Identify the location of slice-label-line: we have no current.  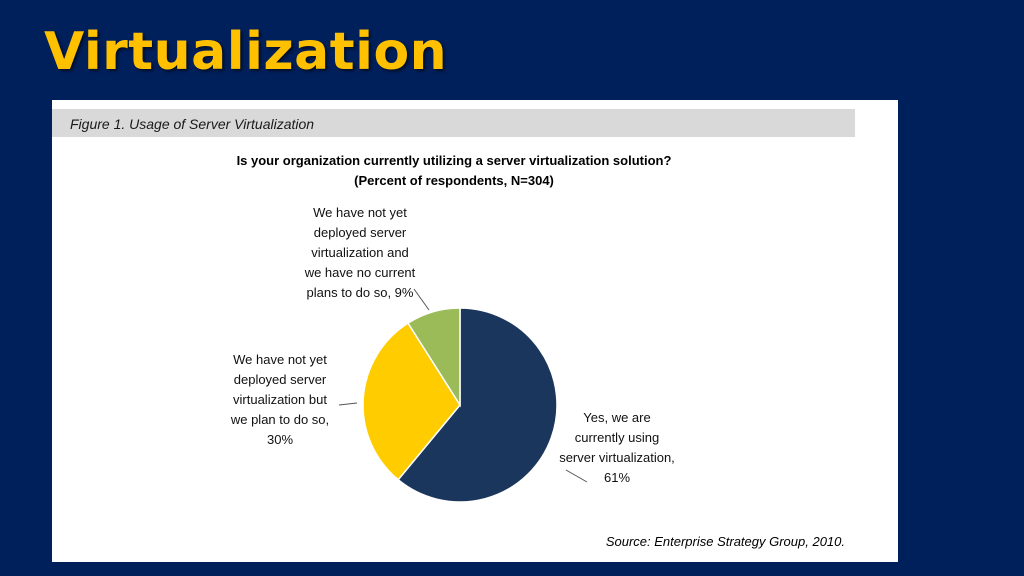
(360, 272).